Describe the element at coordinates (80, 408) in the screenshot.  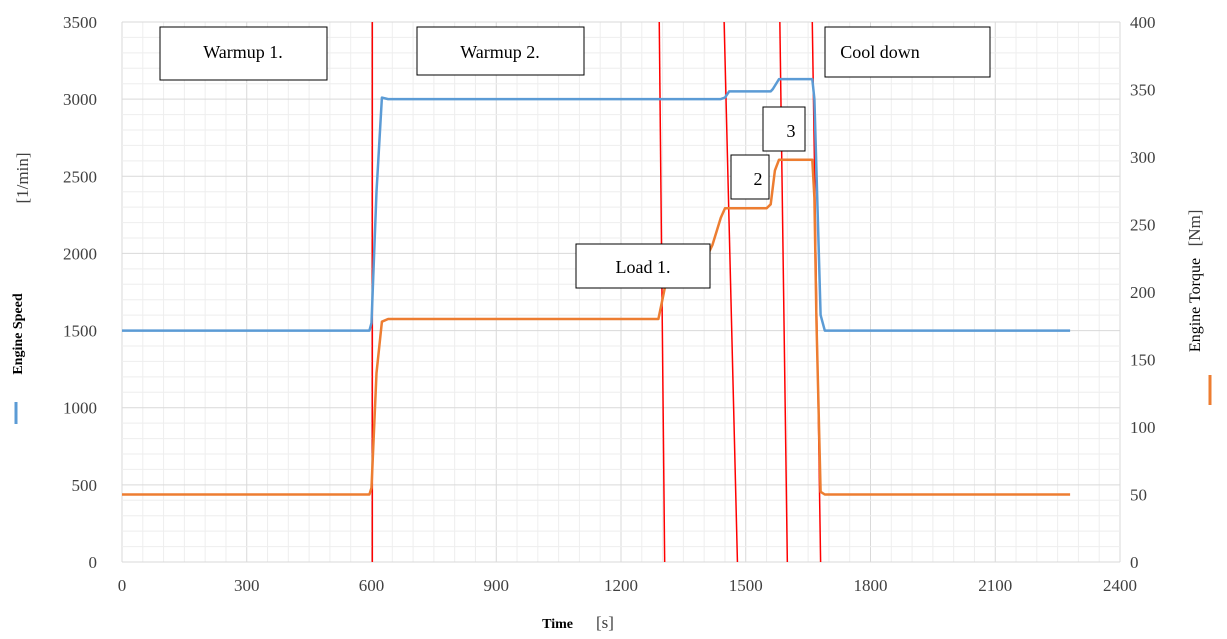
I see `y-left-tick-label: 1000` at that location.